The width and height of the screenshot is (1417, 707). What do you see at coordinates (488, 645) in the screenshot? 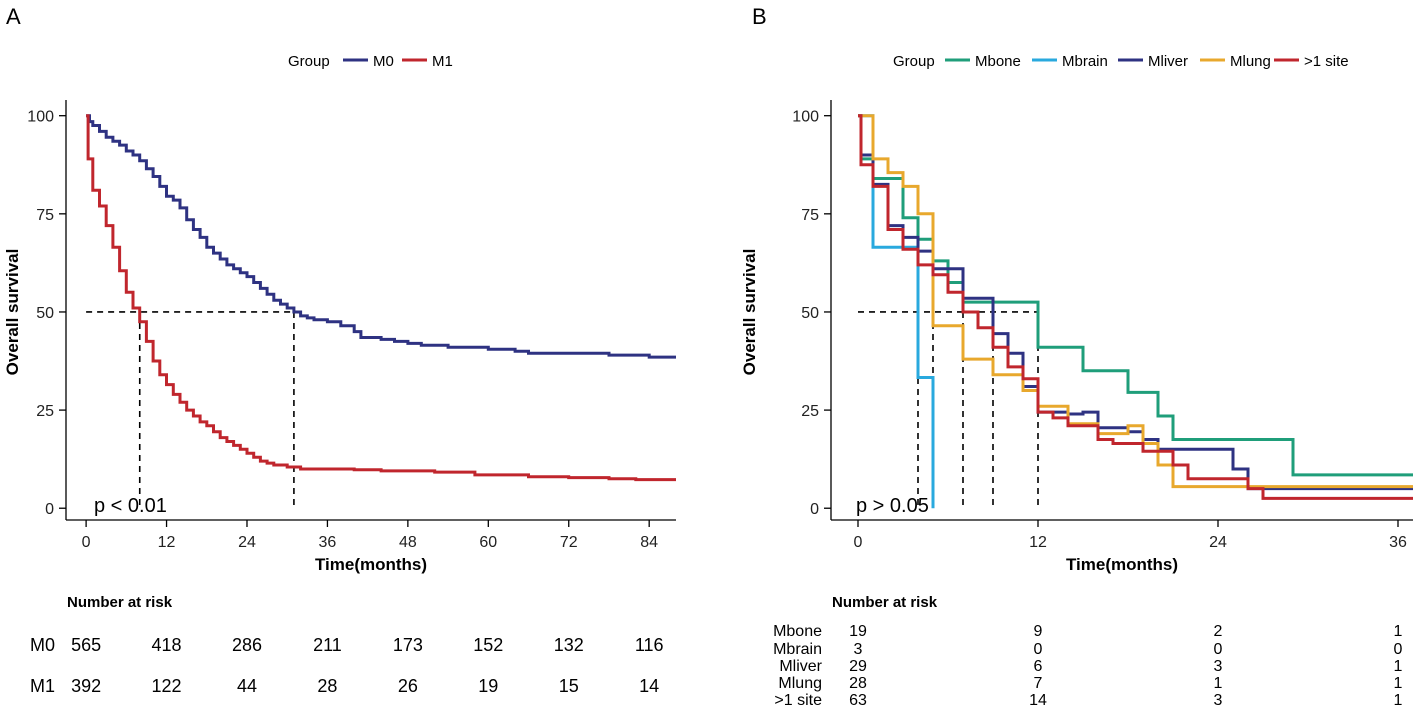
I see `risk-value-m0: 152` at bounding box center [488, 645].